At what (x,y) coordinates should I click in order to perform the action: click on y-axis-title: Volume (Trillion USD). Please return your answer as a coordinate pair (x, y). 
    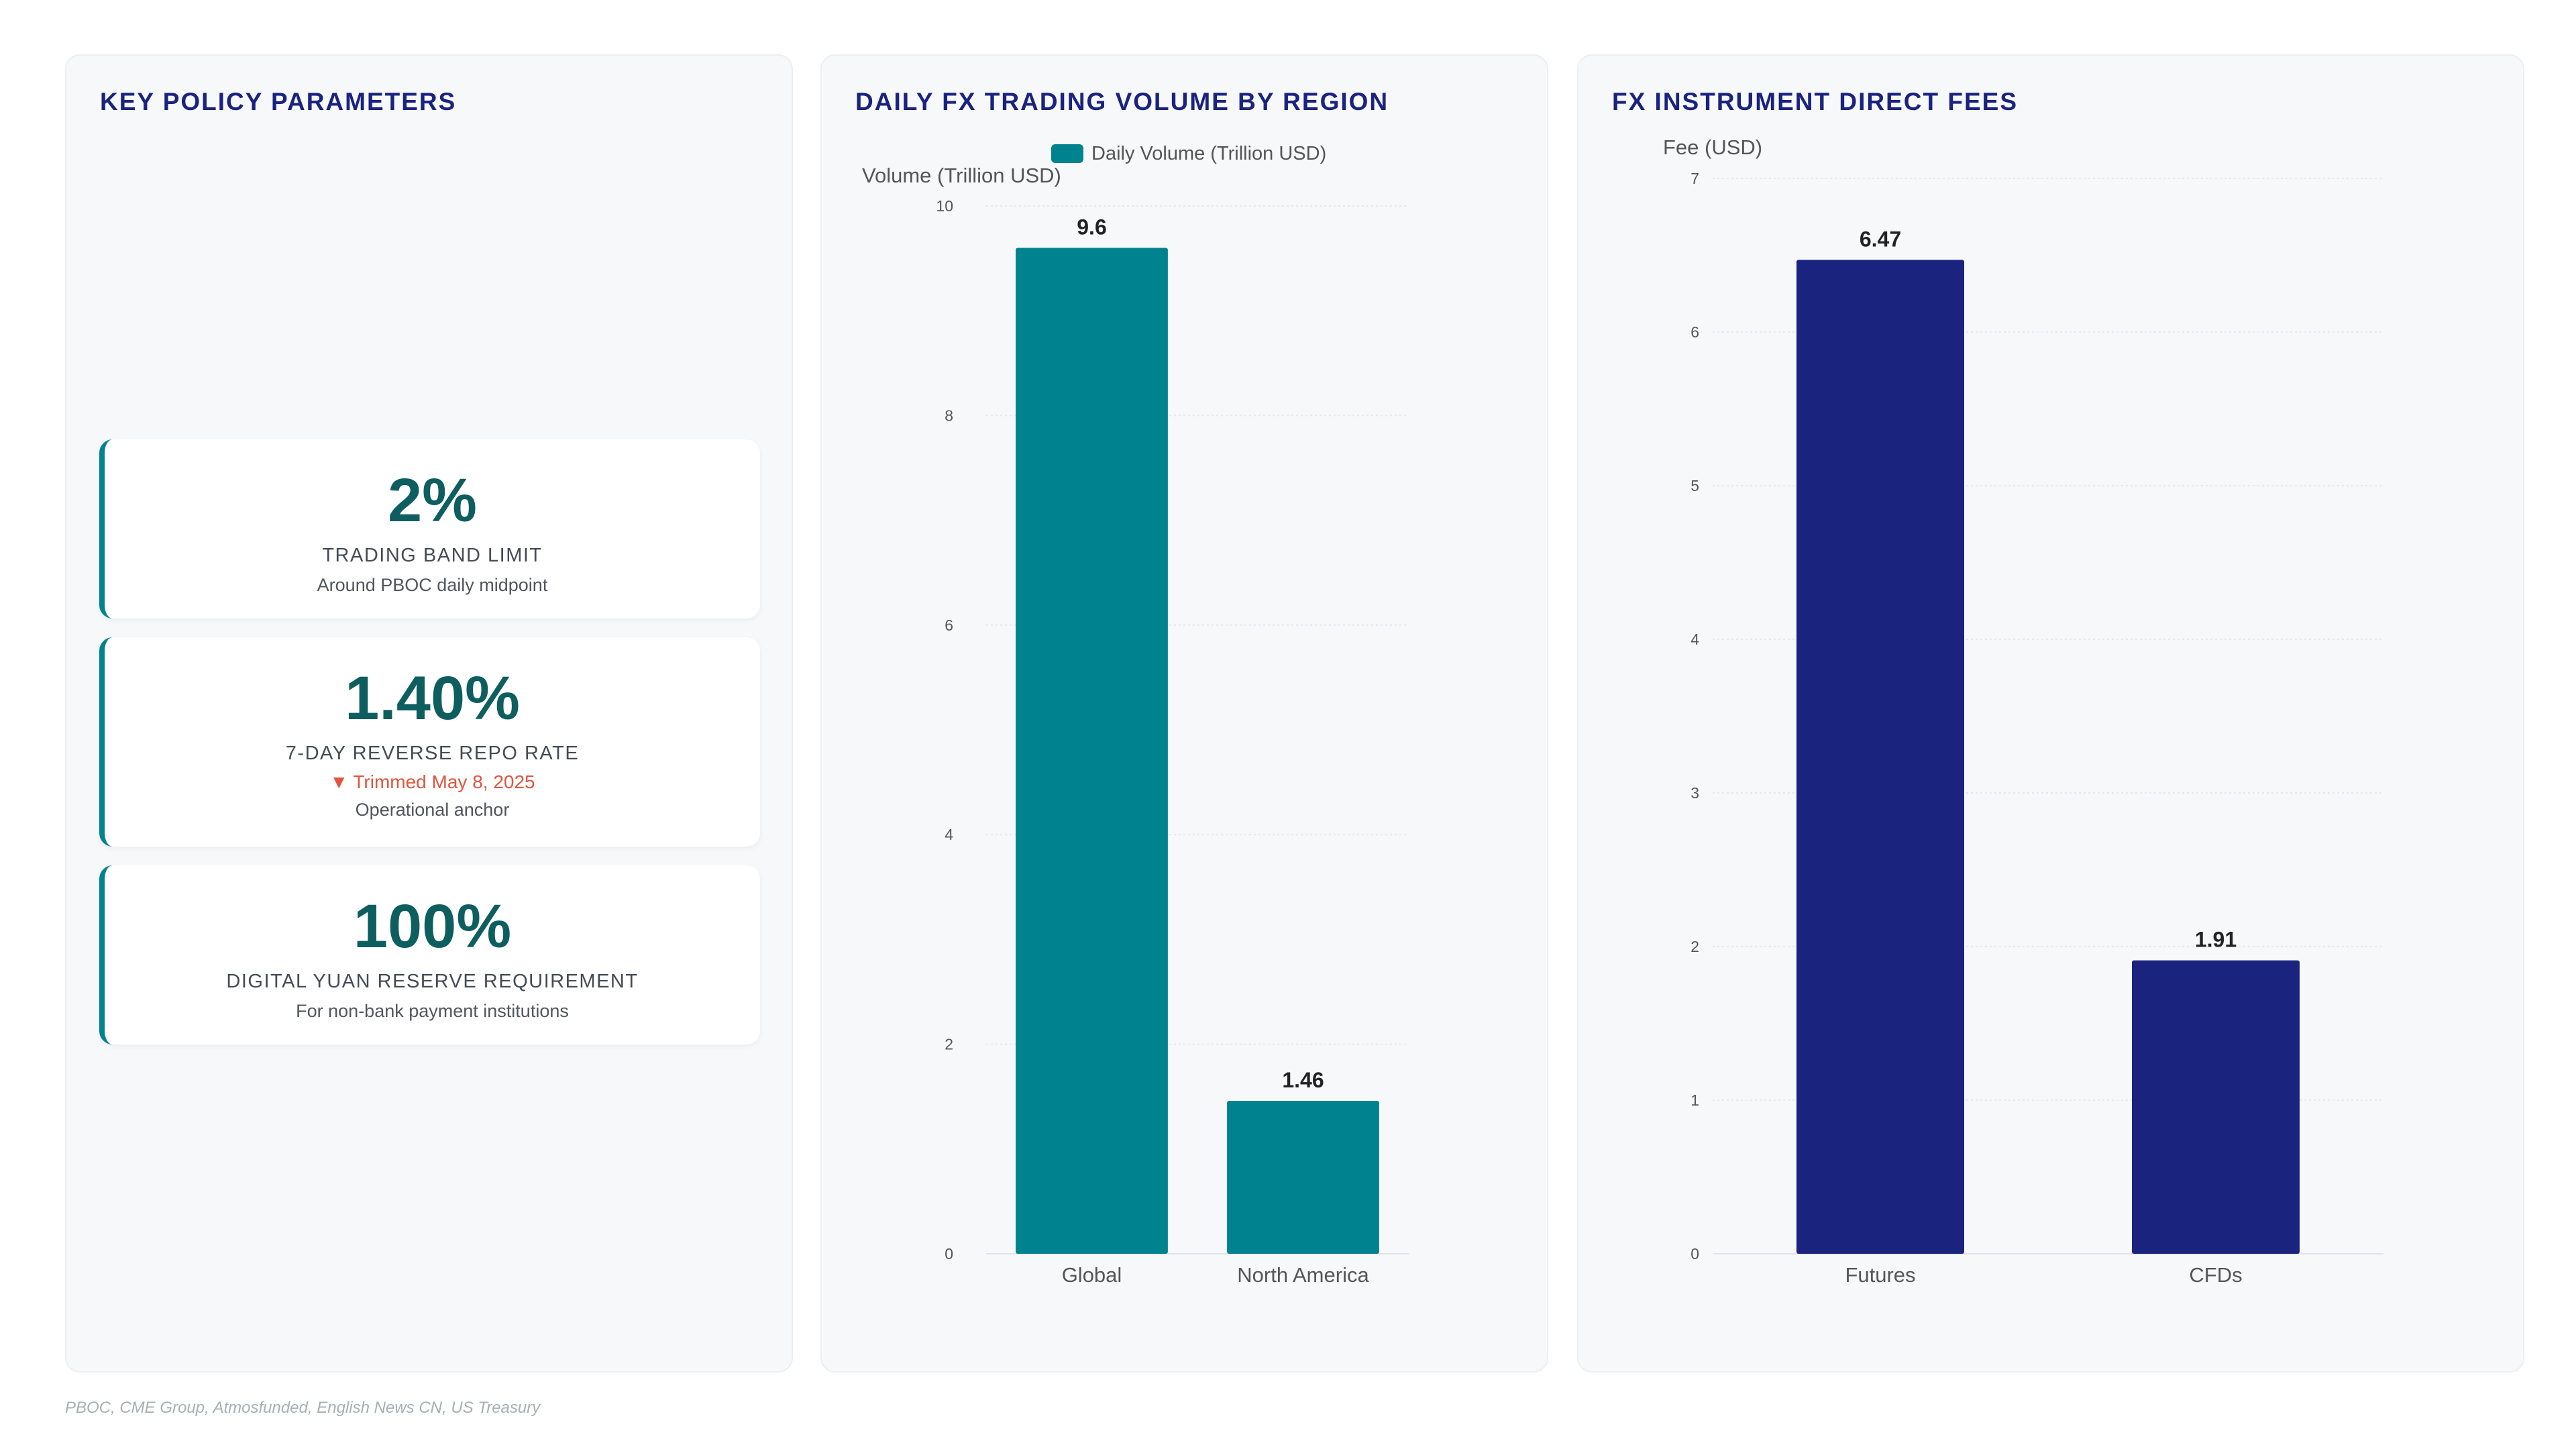
    Looking at the image, I should click on (961, 175).